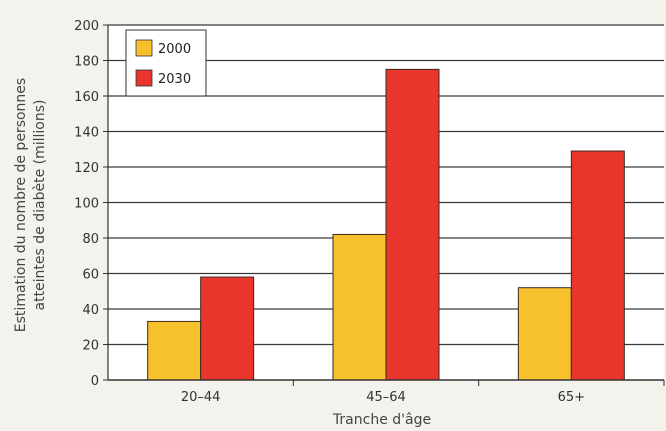 The width and height of the screenshot is (666, 431). What do you see at coordinates (144, 48) in the screenshot?
I see `legend-swatch-2000` at bounding box center [144, 48].